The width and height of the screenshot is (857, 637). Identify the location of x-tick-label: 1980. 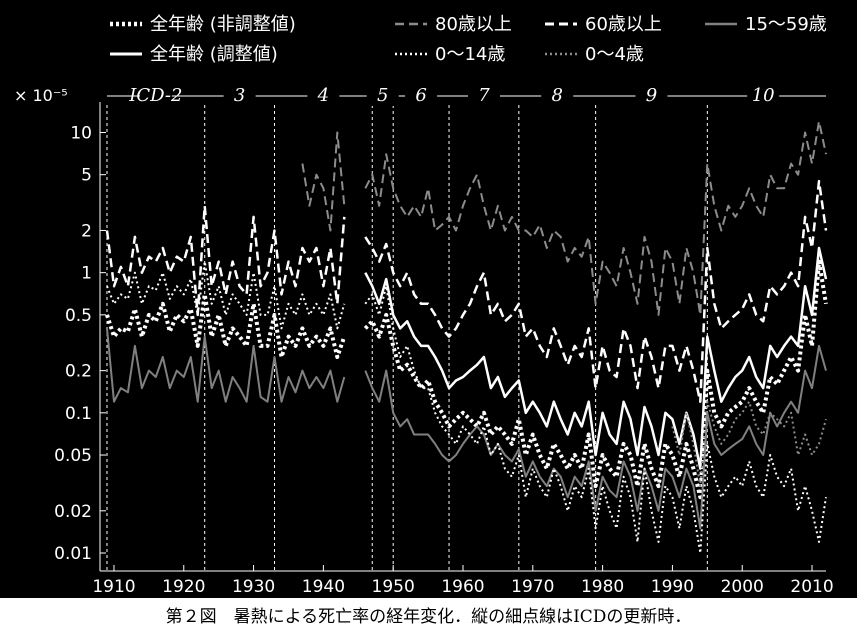
(602, 587).